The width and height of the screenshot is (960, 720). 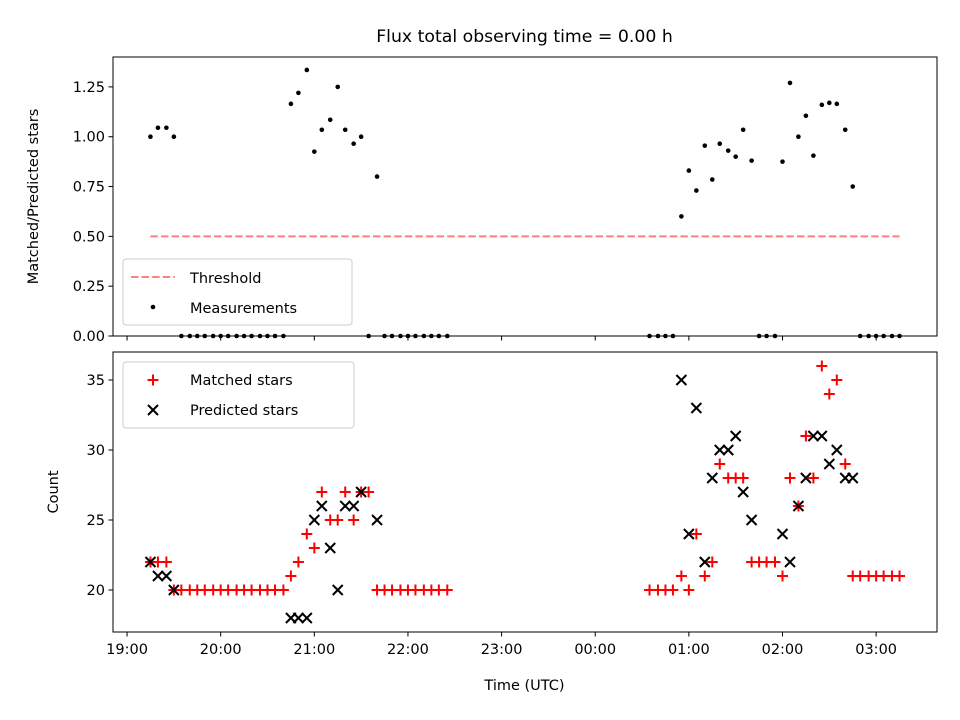 I want to click on count-y-tick-label: 20, so click(x=96, y=591).